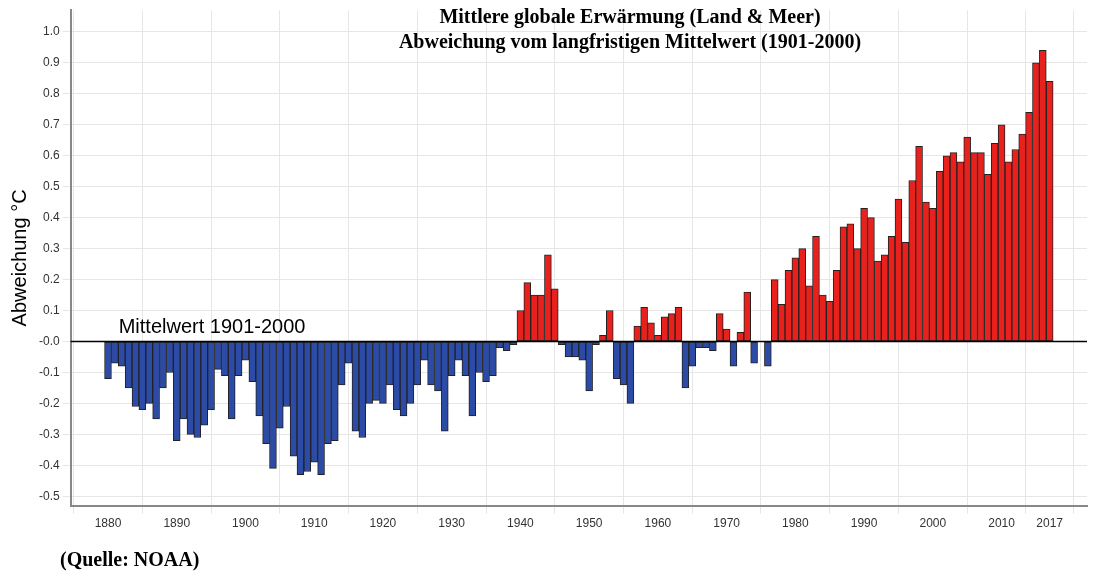 The width and height of the screenshot is (1101, 582). Describe the element at coordinates (51, 31) in the screenshot. I see `y-tick-label: 1.0` at that location.